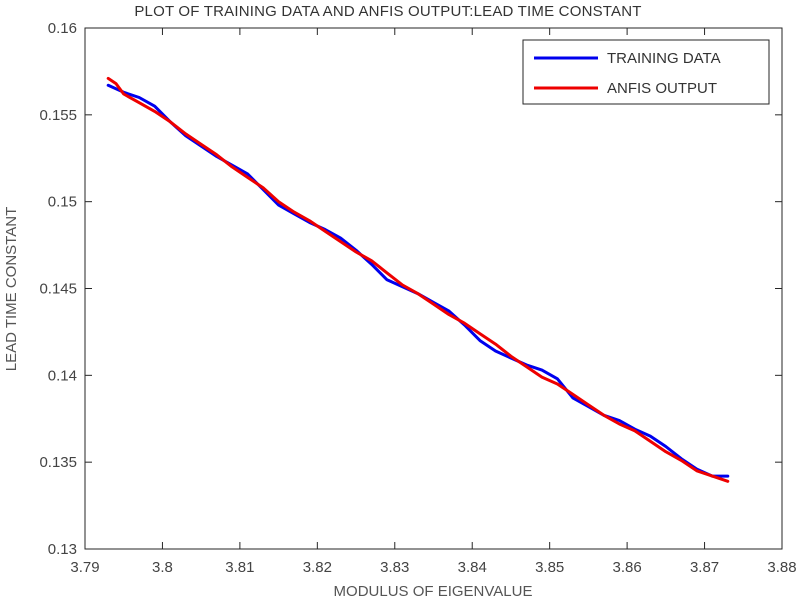  Describe the element at coordinates (84, 567) in the screenshot. I see `x-tick-label: 3.79` at that location.